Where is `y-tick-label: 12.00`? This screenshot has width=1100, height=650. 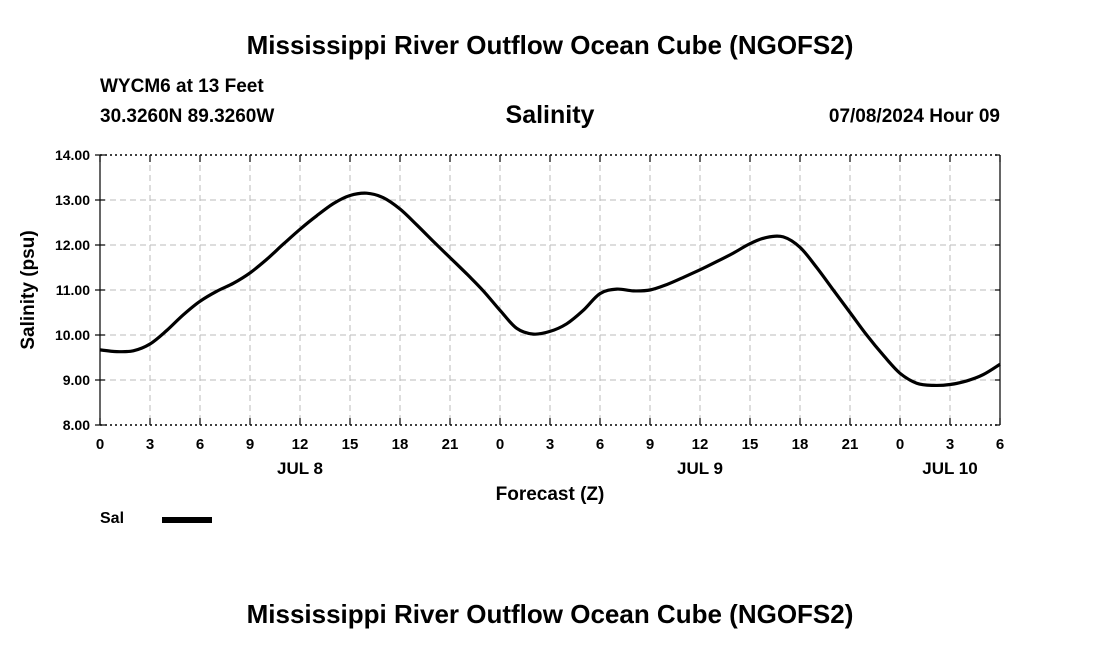
y-tick-label: 12.00 is located at coordinates (72, 245).